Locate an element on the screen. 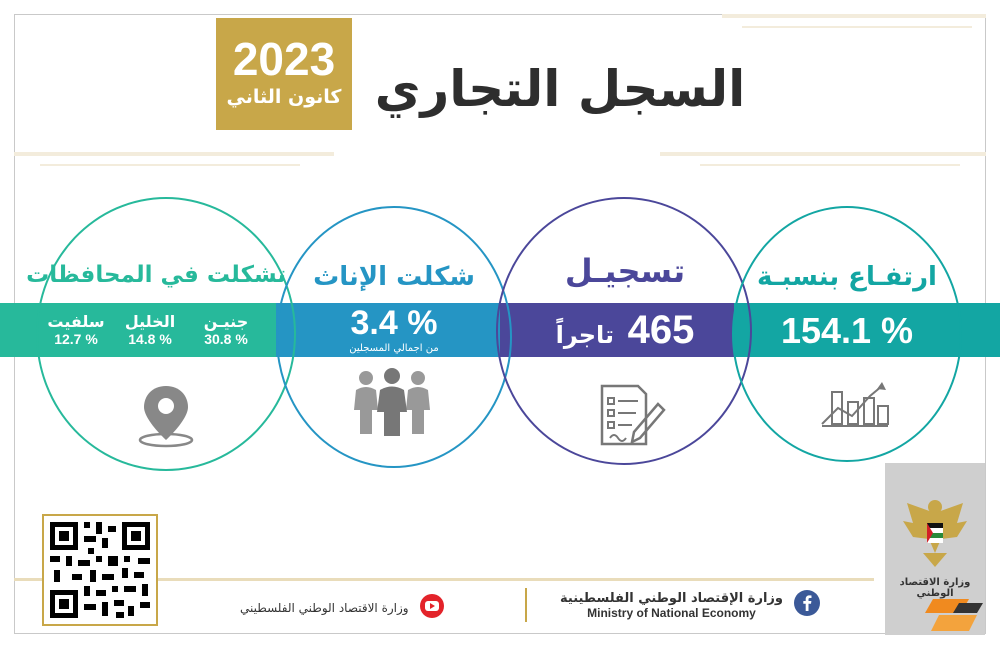 This screenshot has width=1000, height=648. ministry-name-ar: وزارة الإقتصاد الوطني الفلسطينية is located at coordinates (671, 598).